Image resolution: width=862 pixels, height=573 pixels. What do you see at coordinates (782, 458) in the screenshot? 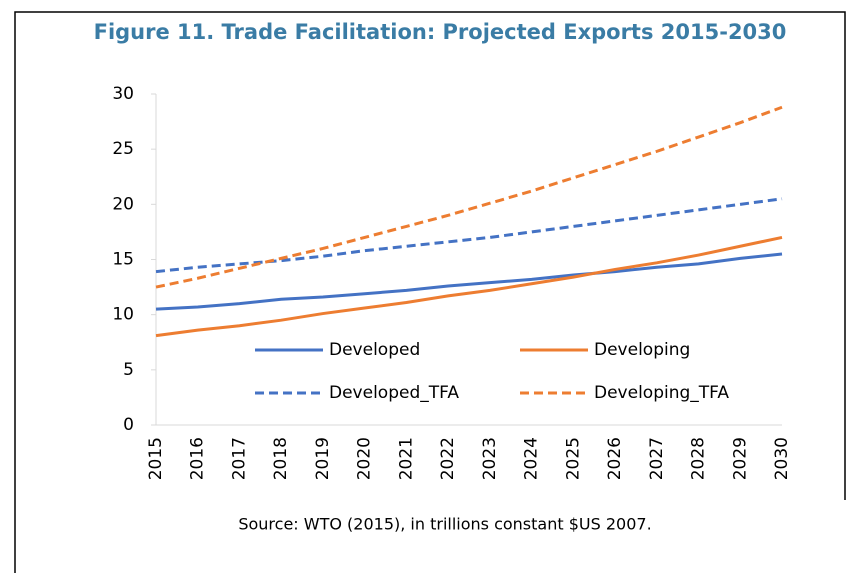
I see `x-tick-label: 2030` at bounding box center [782, 458].